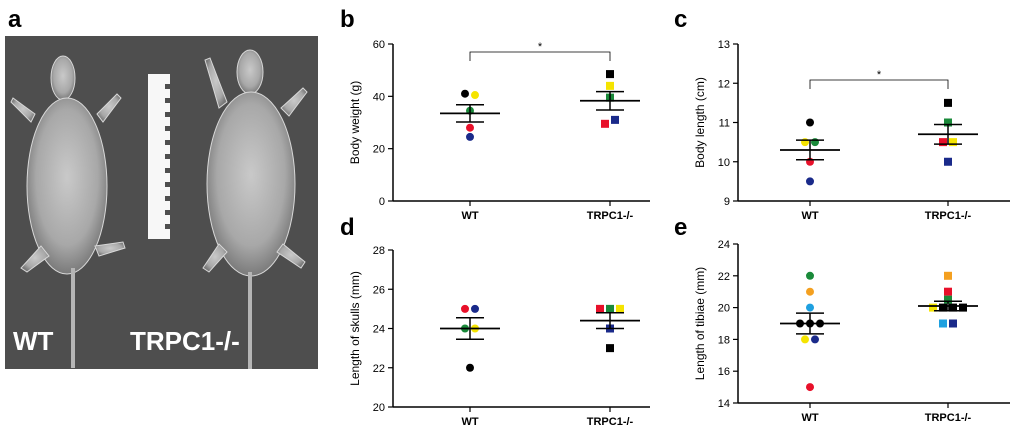 Image resolution: width=1024 pixels, height=428 pixels. I want to click on chart-e-ytick-label: 20, so click(724, 309).